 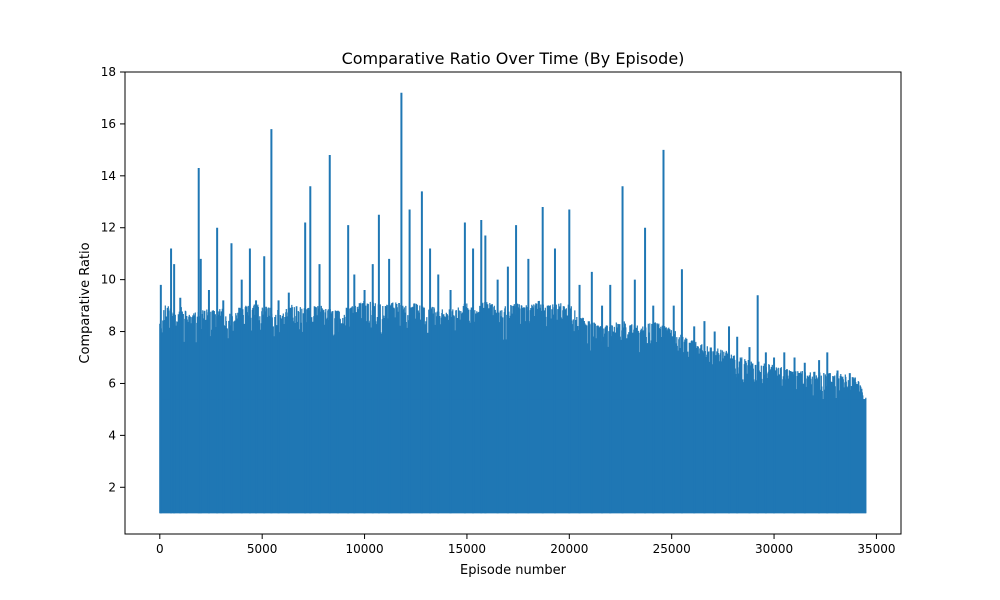 I want to click on x-tick-label: 30000, so click(x=774, y=549).